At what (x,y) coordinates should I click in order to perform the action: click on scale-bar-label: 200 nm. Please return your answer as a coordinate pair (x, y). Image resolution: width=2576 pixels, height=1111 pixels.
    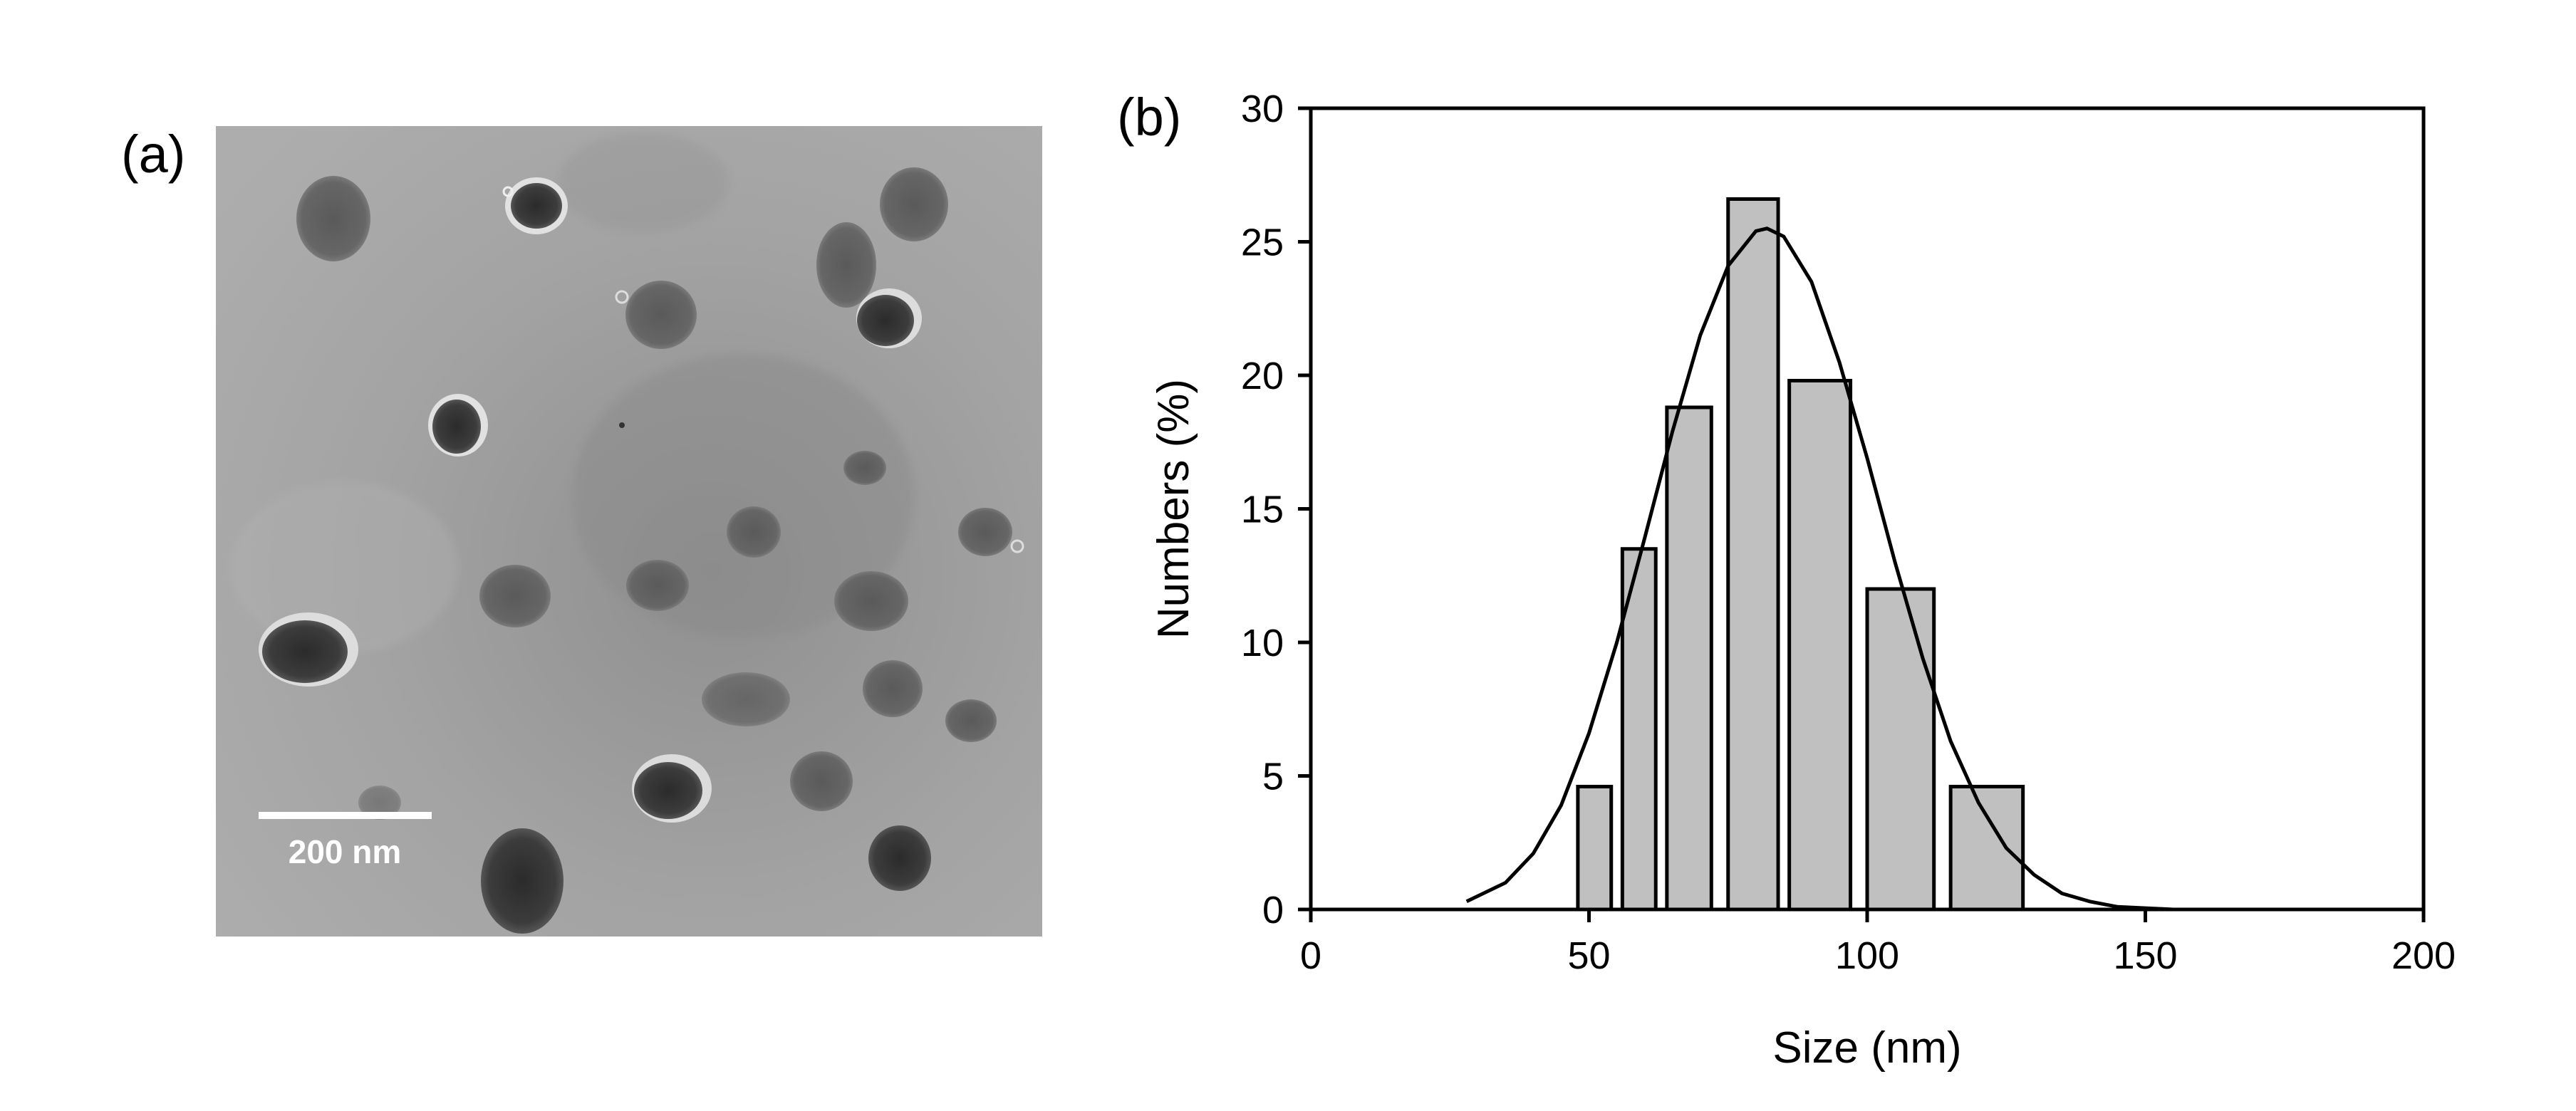
    Looking at the image, I should click on (345, 852).